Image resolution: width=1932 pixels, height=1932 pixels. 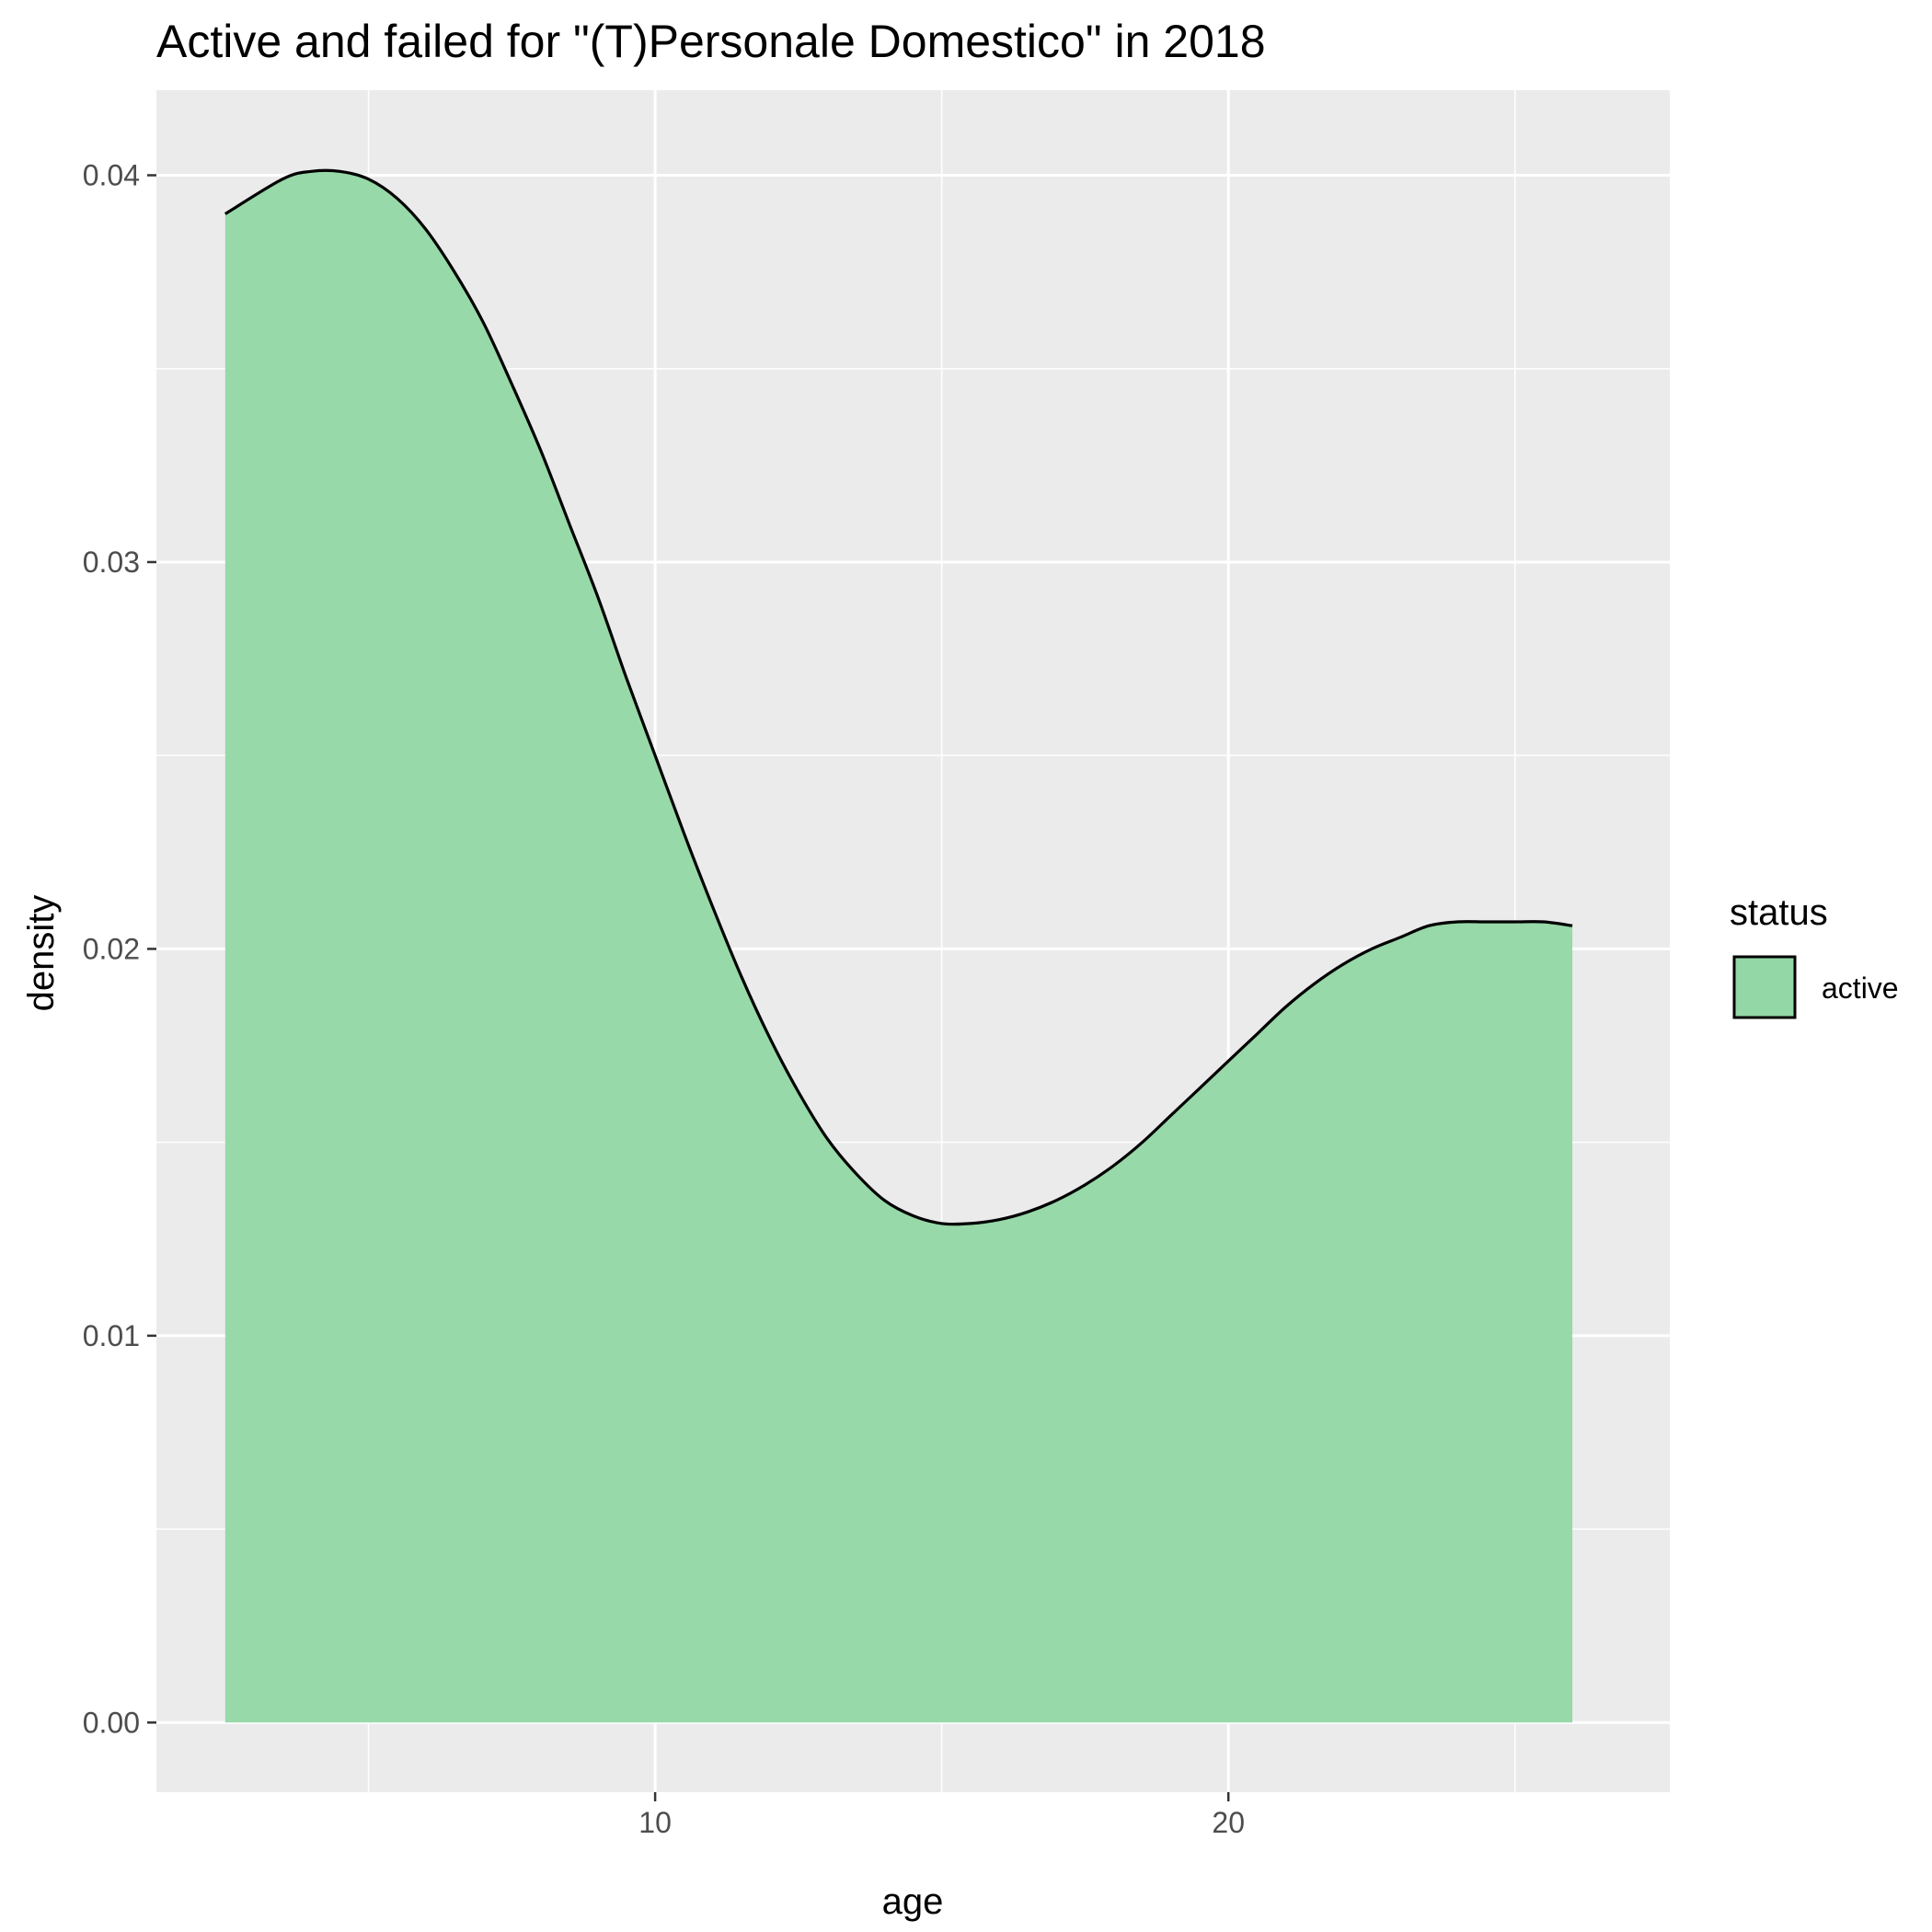 What do you see at coordinates (655, 1822) in the screenshot?
I see `x-tick-label-0: 10` at bounding box center [655, 1822].